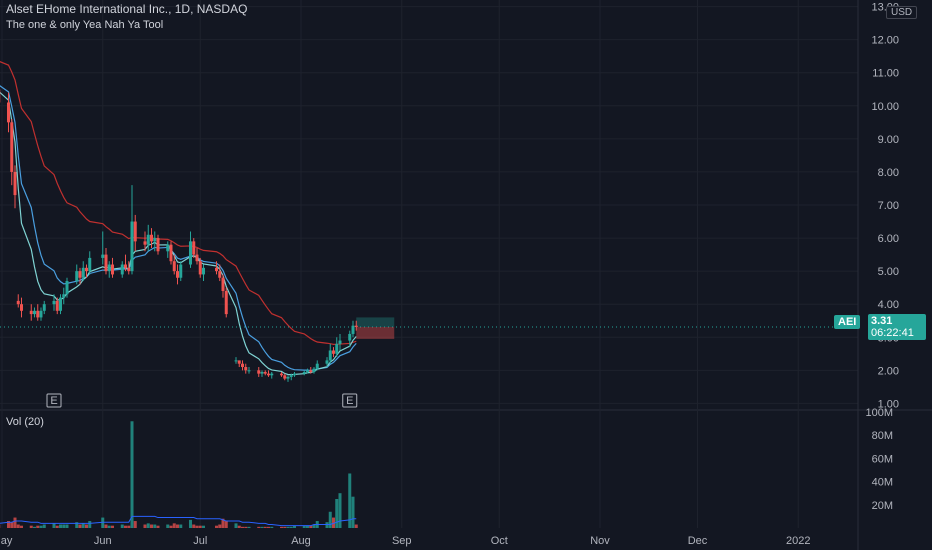 This screenshot has width=932, height=550. Describe the element at coordinates (882, 436) in the screenshot. I see `volume-tick: 80M` at that location.